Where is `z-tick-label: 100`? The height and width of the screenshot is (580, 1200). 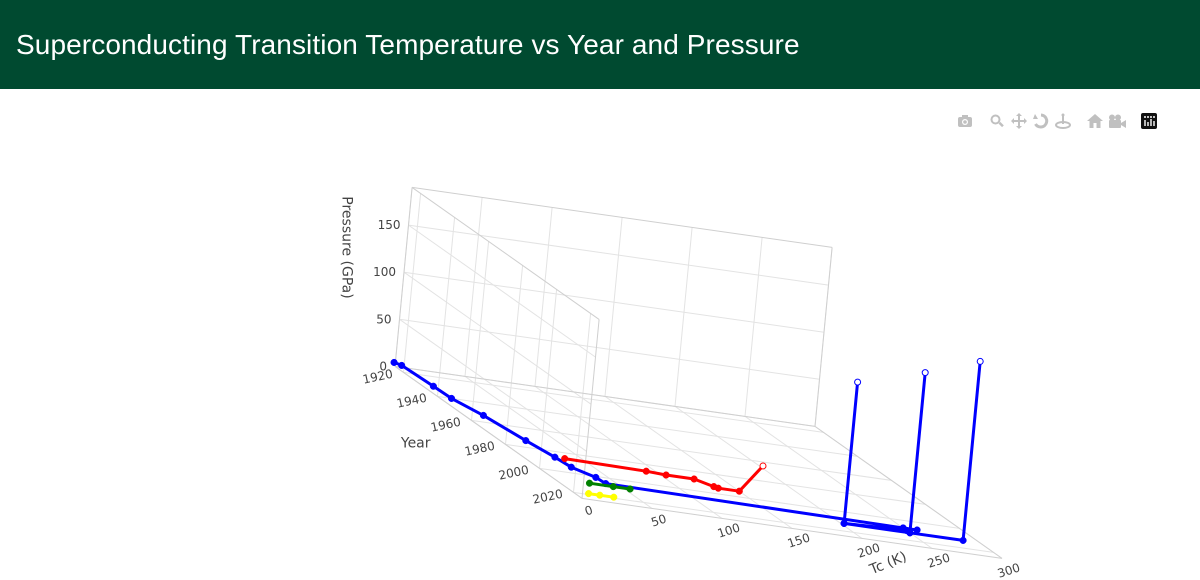
z-tick-label: 100 is located at coordinates (384, 272).